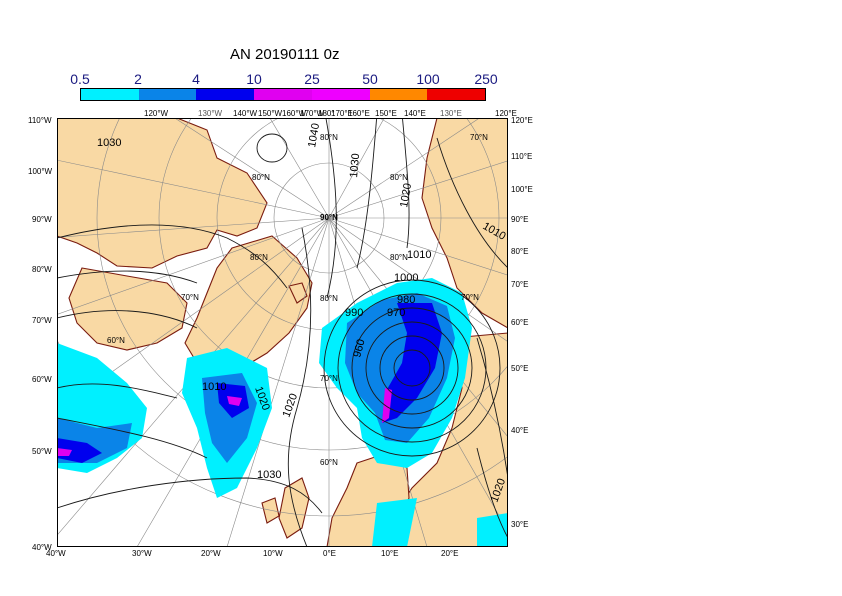 The width and height of the screenshot is (842, 596). I want to click on isobar-label: 970, so click(396, 313).